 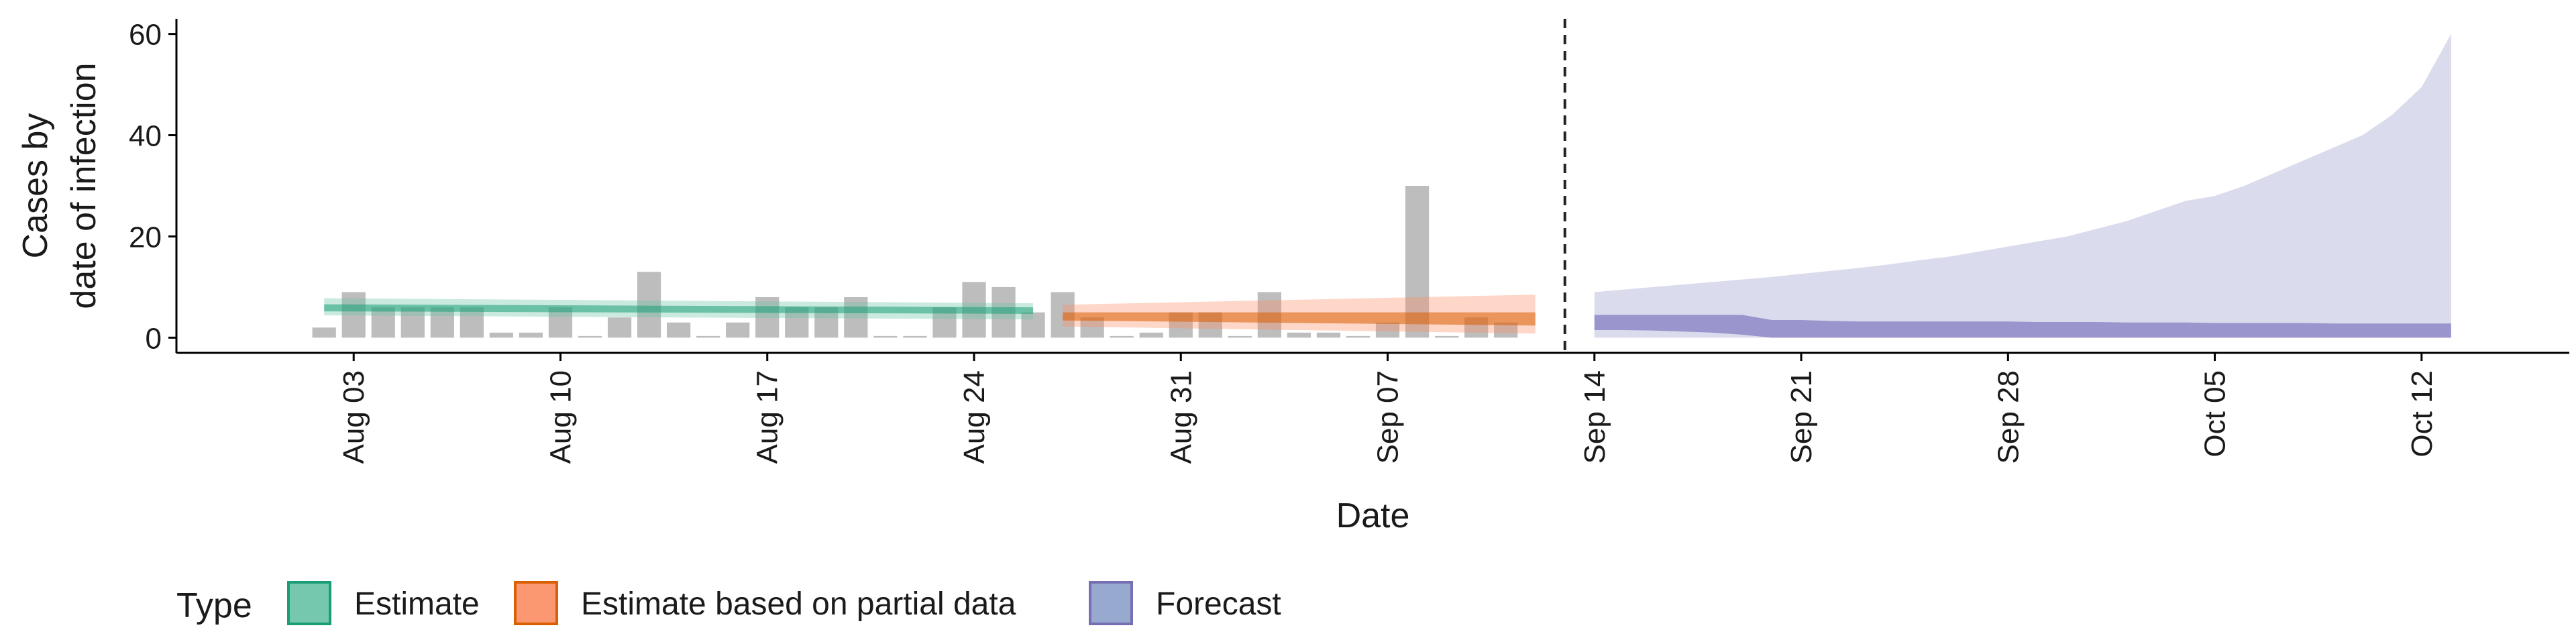 What do you see at coordinates (353, 417) in the screenshot?
I see `x-tick-label: Aug 03` at bounding box center [353, 417].